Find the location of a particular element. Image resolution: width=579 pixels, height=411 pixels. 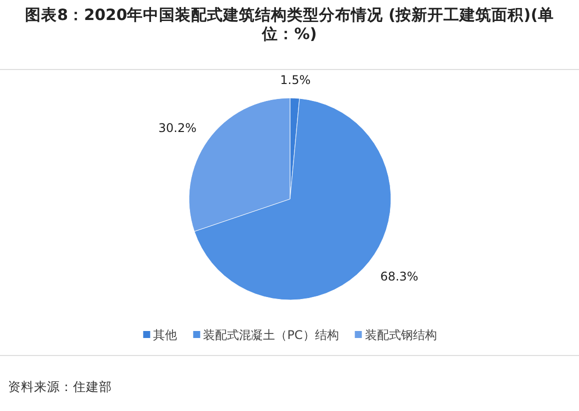

data-label: 30.2% is located at coordinates (177, 127).